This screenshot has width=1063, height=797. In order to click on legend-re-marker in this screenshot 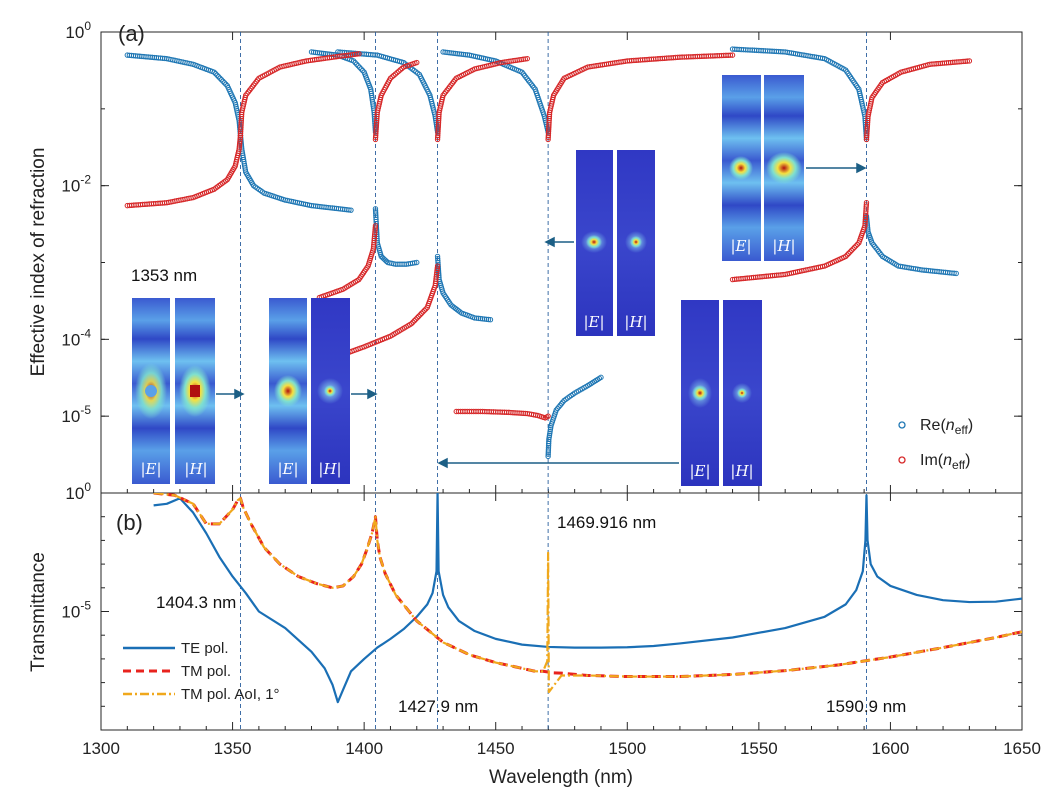, I will do `click(902, 425)`.